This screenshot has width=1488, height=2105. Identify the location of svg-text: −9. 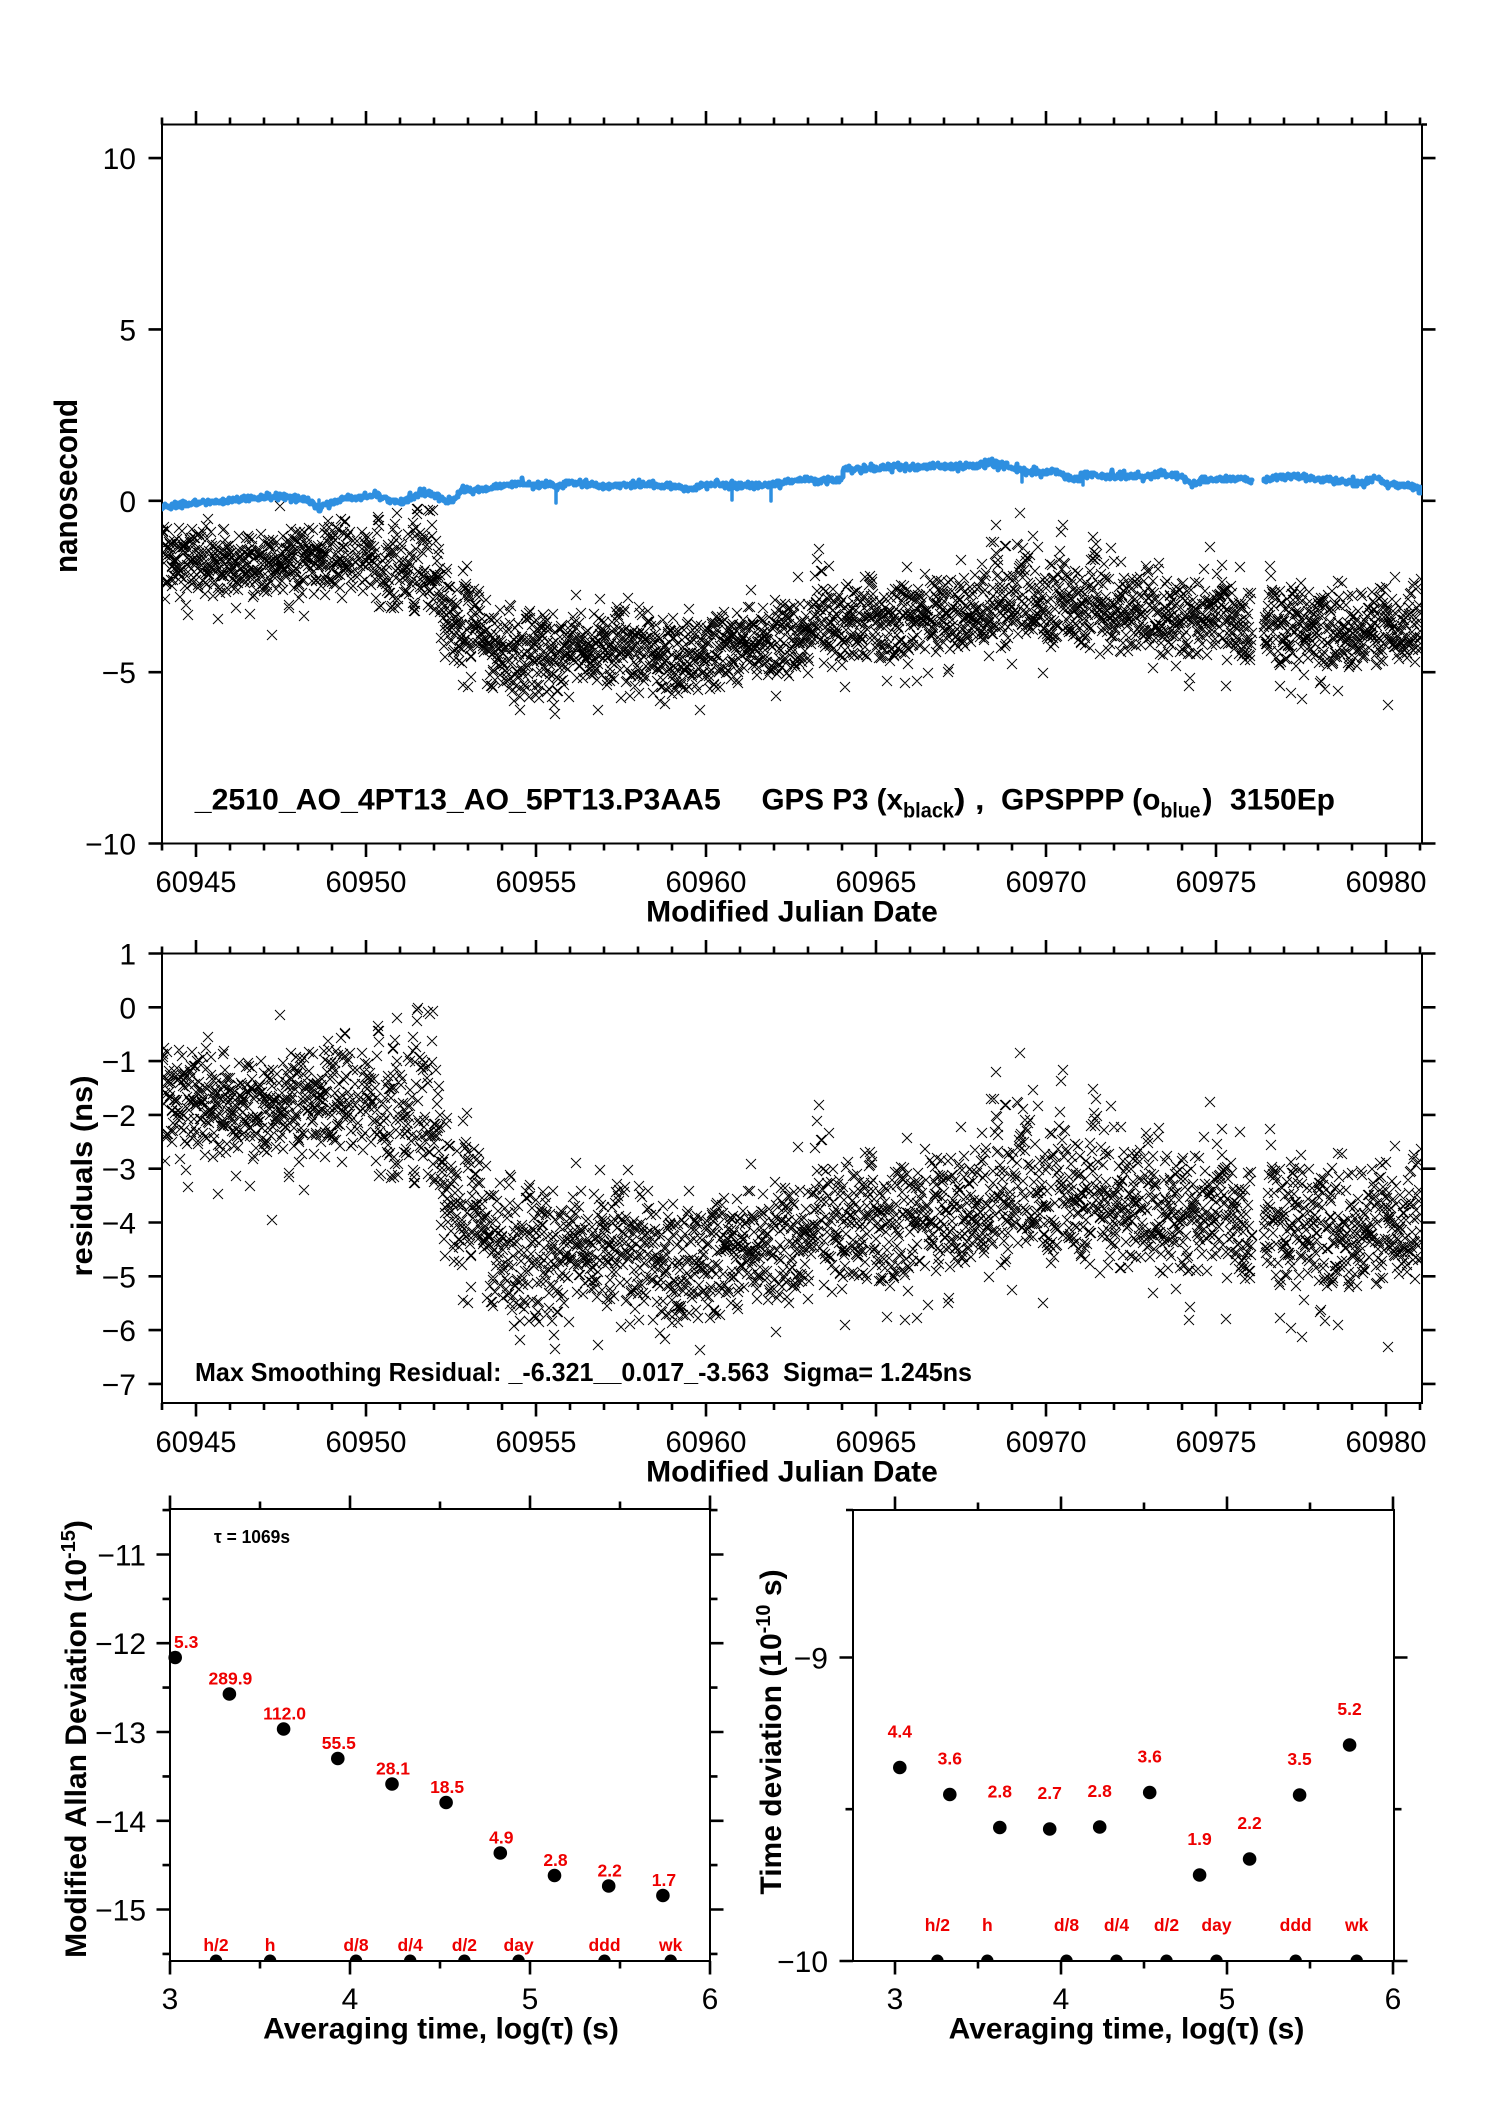
(811, 1659).